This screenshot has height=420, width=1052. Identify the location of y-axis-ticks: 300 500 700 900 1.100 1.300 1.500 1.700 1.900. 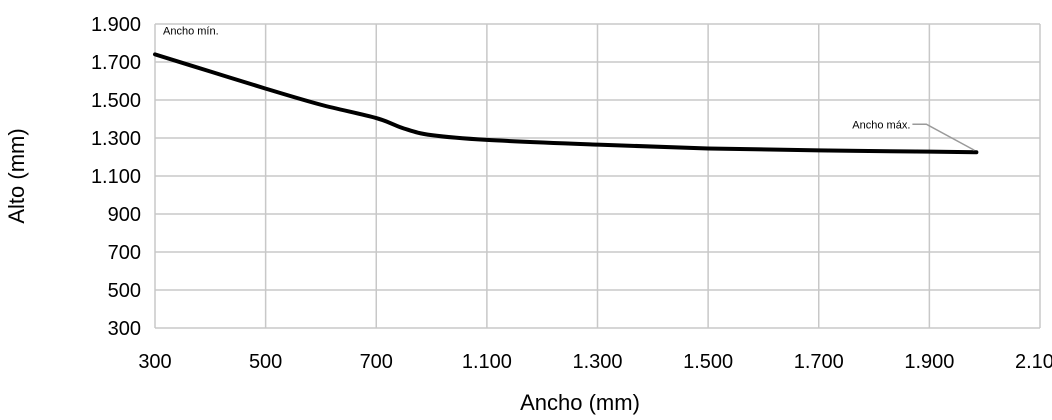
(116, 177).